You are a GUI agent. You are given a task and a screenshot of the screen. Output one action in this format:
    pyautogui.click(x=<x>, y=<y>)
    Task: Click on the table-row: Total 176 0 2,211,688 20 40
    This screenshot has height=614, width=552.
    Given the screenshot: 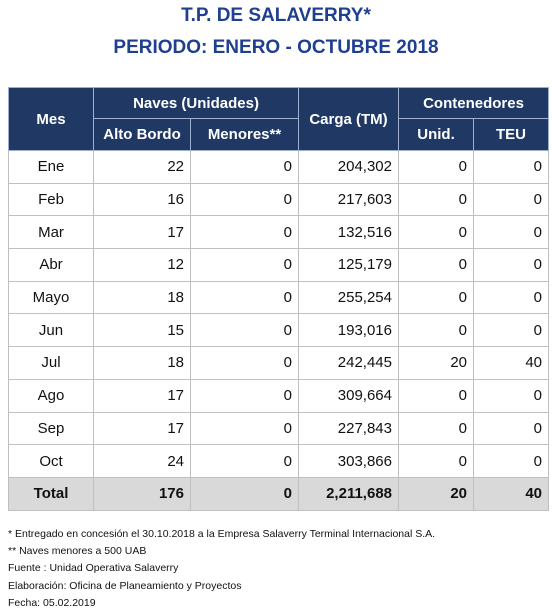 What is the action you would take?
    pyautogui.click(x=279, y=493)
    